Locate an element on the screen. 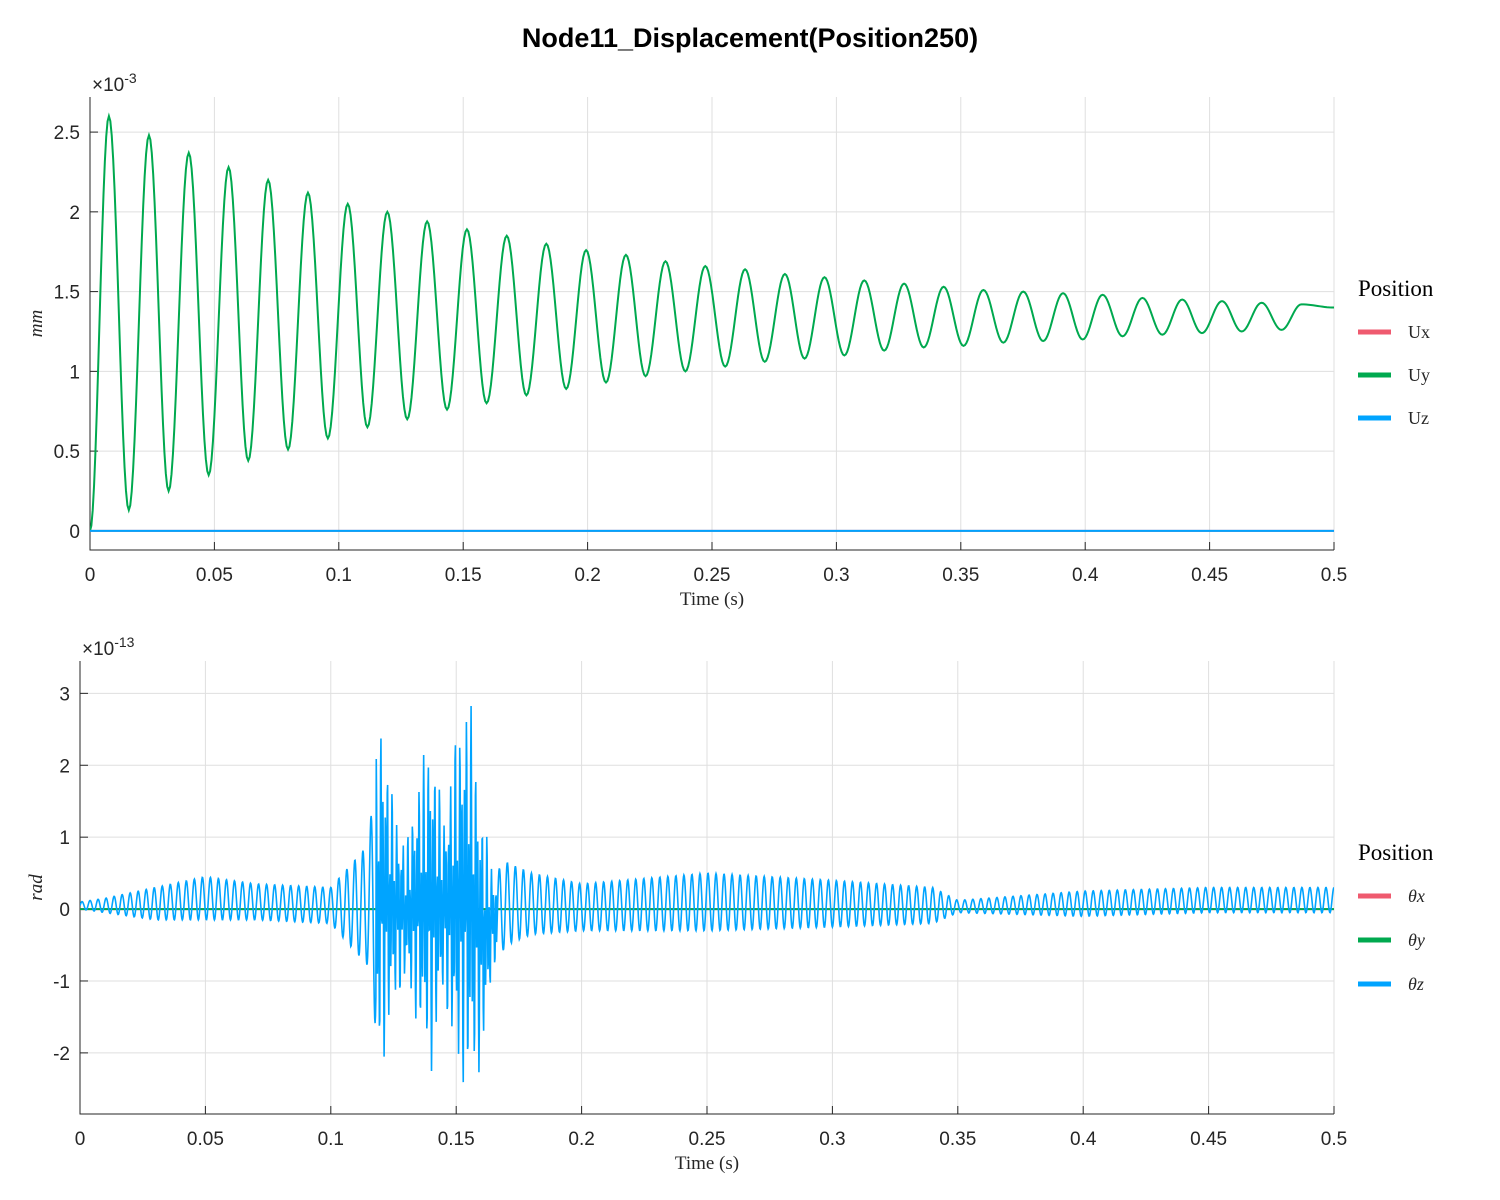  y-axis-label: rad is located at coordinates (36, 887).